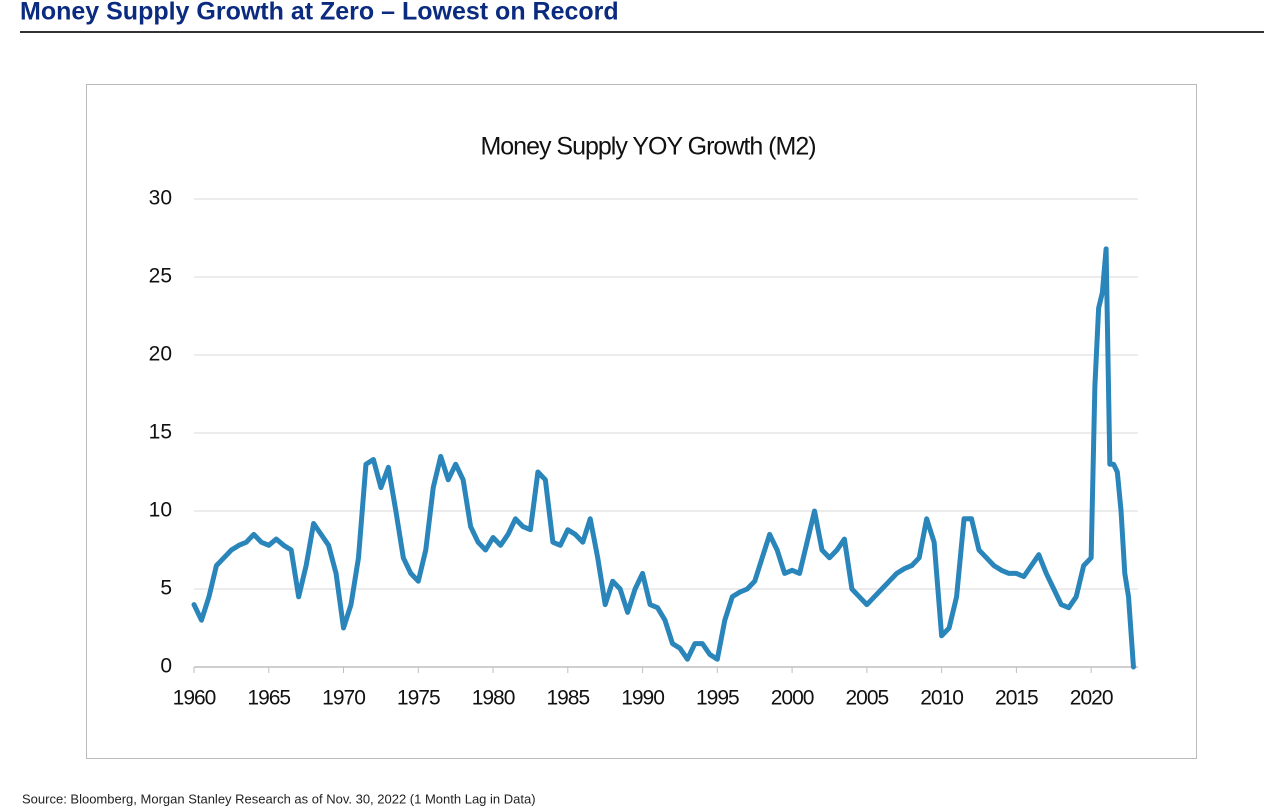  Describe the element at coordinates (642, 698) in the screenshot. I see `x-tick-label: 1990` at that location.